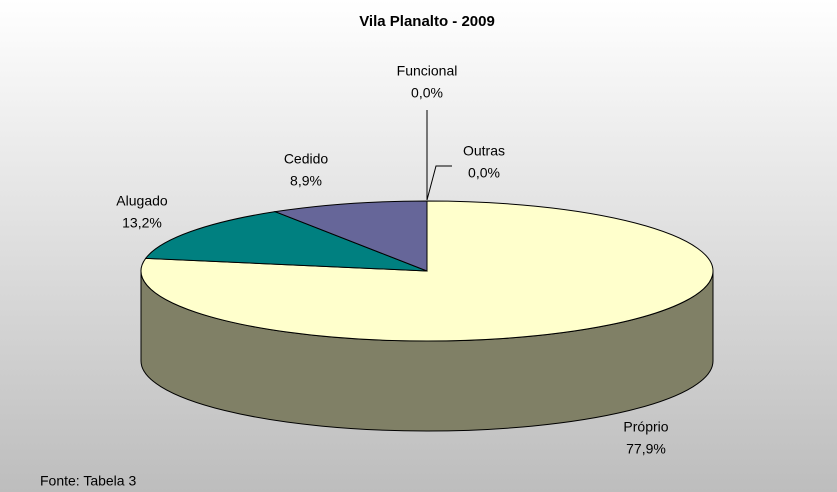  Describe the element at coordinates (142, 223) in the screenshot. I see `slice-value-label: 13,2%` at that location.